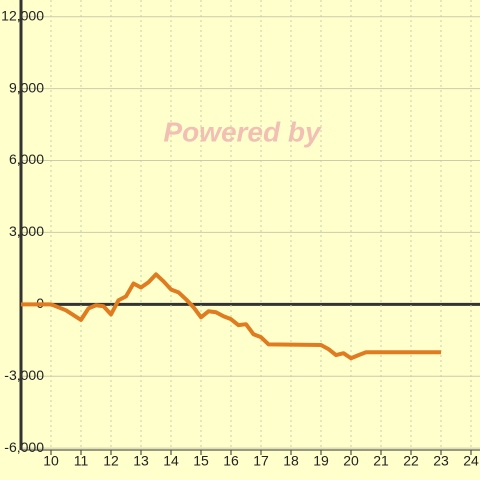 The height and width of the screenshot is (480, 480). What do you see at coordinates (24, 375) in the screenshot?
I see `y-tick-label: -3,000` at bounding box center [24, 375].